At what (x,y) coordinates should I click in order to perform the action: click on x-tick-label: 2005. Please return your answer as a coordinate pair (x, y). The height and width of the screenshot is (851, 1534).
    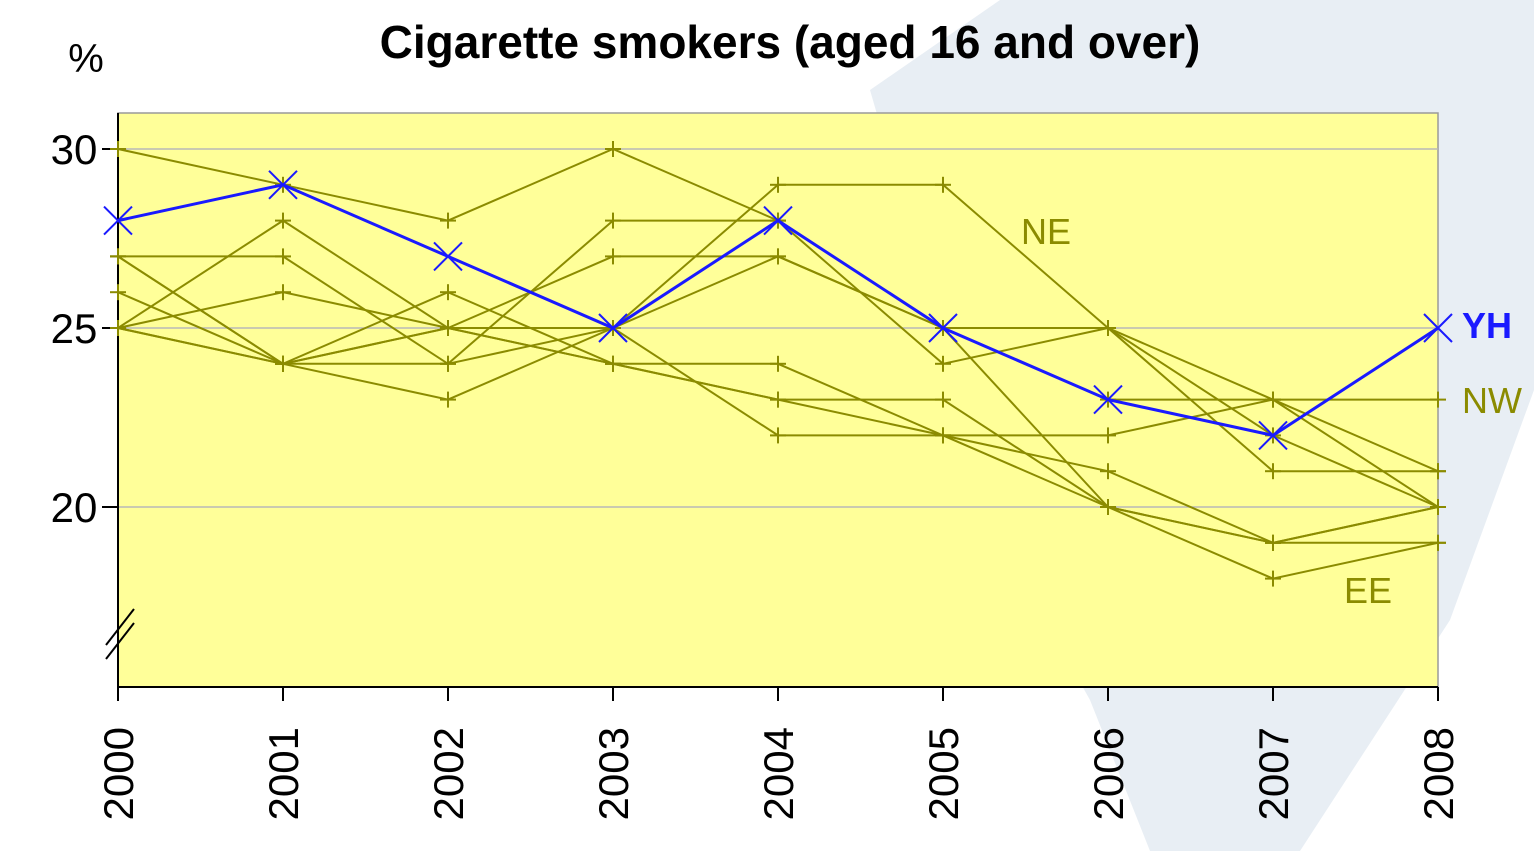
    Looking at the image, I should click on (943, 773).